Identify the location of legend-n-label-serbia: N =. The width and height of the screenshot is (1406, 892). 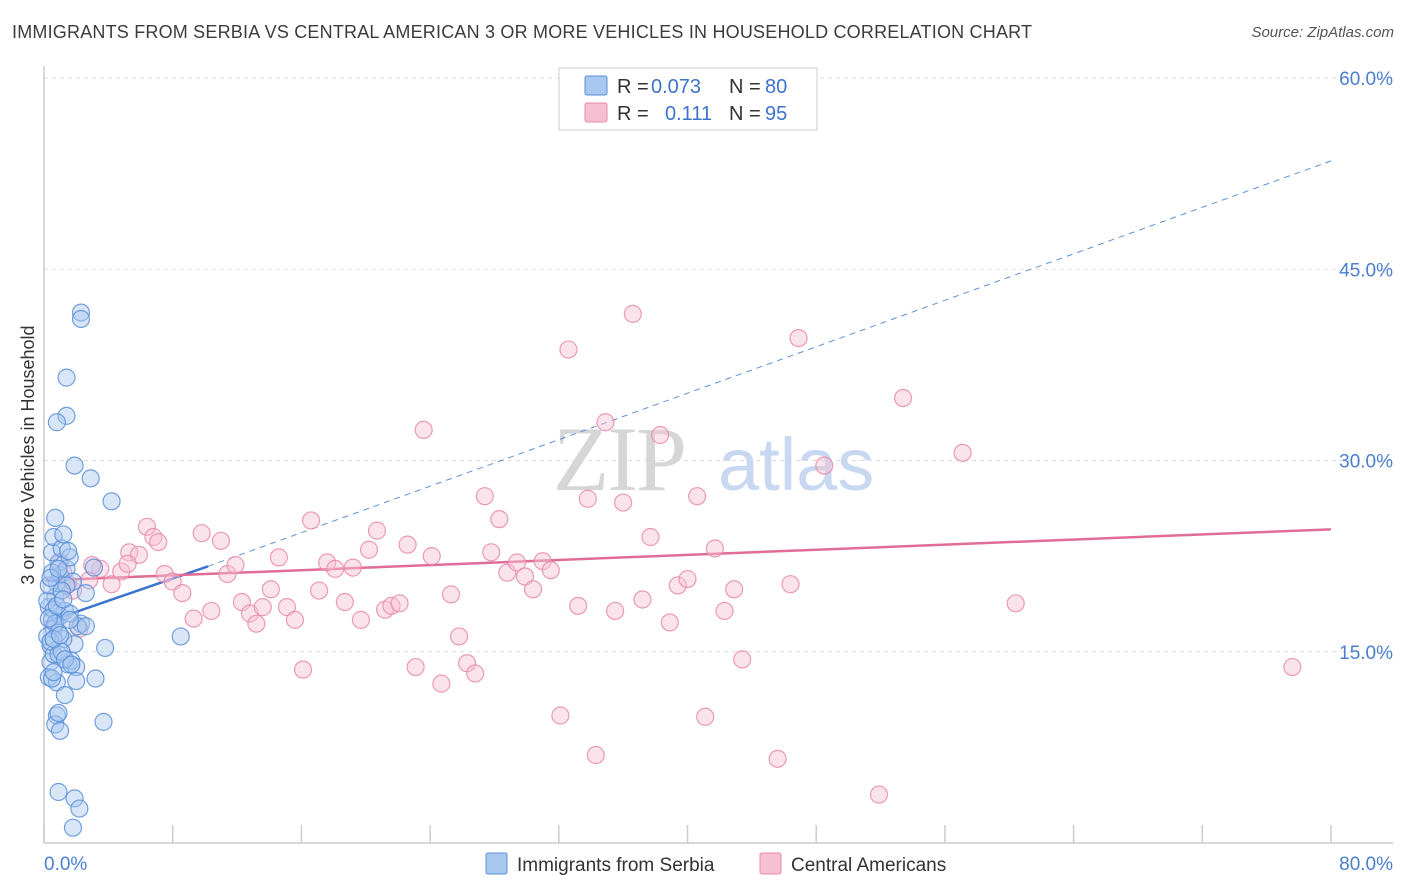
(745, 87).